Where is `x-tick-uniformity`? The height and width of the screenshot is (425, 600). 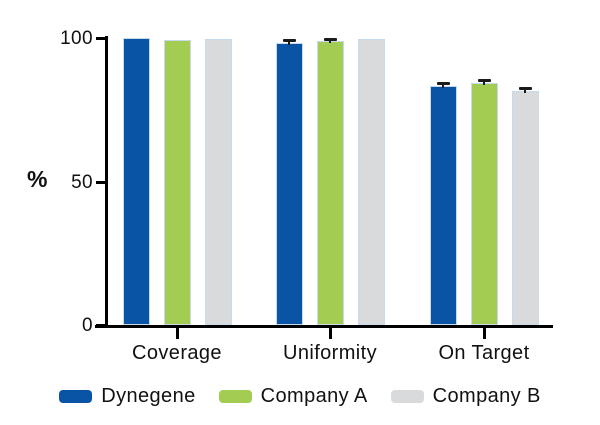
x-tick-uniformity is located at coordinates (330, 333).